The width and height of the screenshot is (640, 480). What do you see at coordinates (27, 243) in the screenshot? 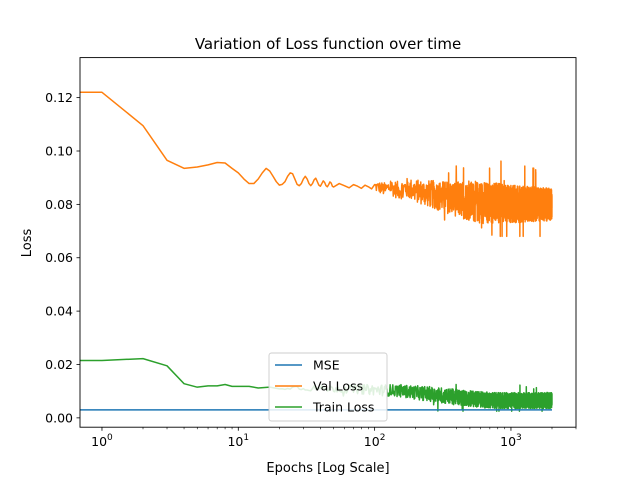
I see `y-axis-label: Loss` at bounding box center [27, 243].